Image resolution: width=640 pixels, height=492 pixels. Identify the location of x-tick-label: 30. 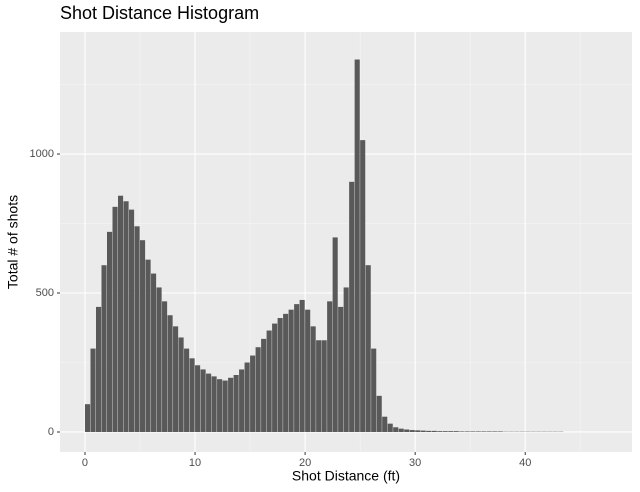
(415, 463).